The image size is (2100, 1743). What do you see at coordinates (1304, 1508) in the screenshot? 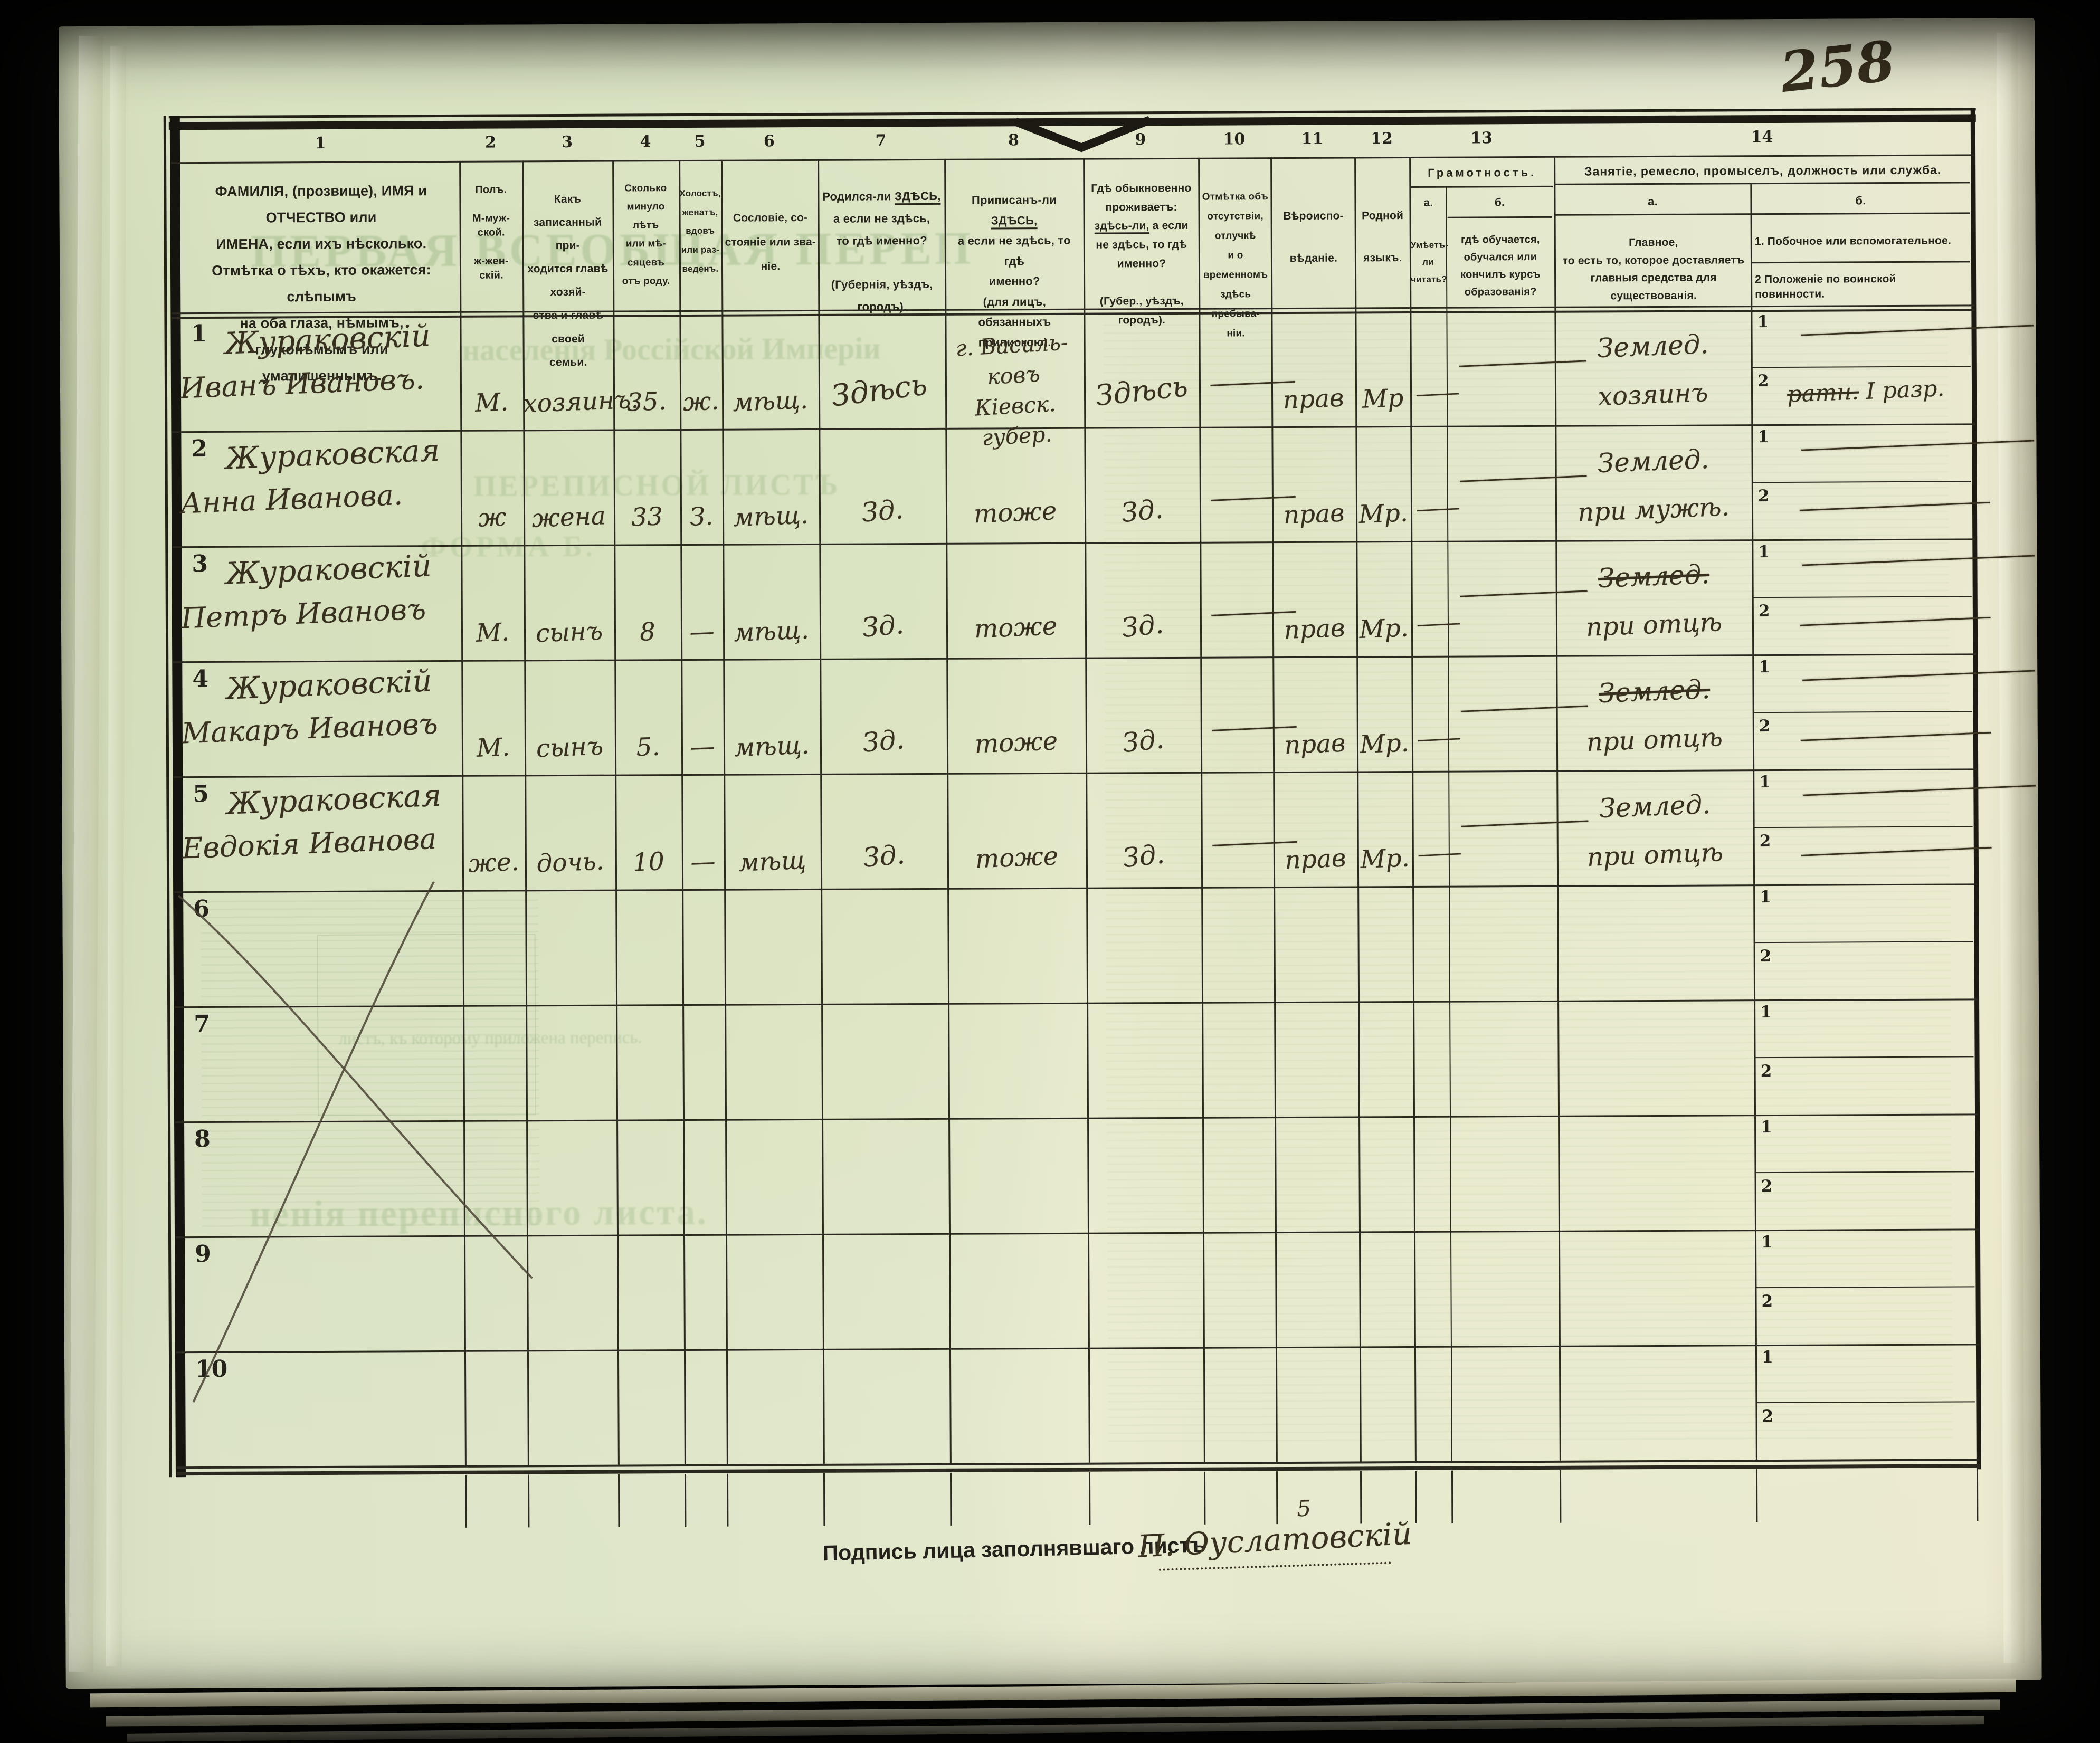
I see `signature-mark: 5` at bounding box center [1304, 1508].